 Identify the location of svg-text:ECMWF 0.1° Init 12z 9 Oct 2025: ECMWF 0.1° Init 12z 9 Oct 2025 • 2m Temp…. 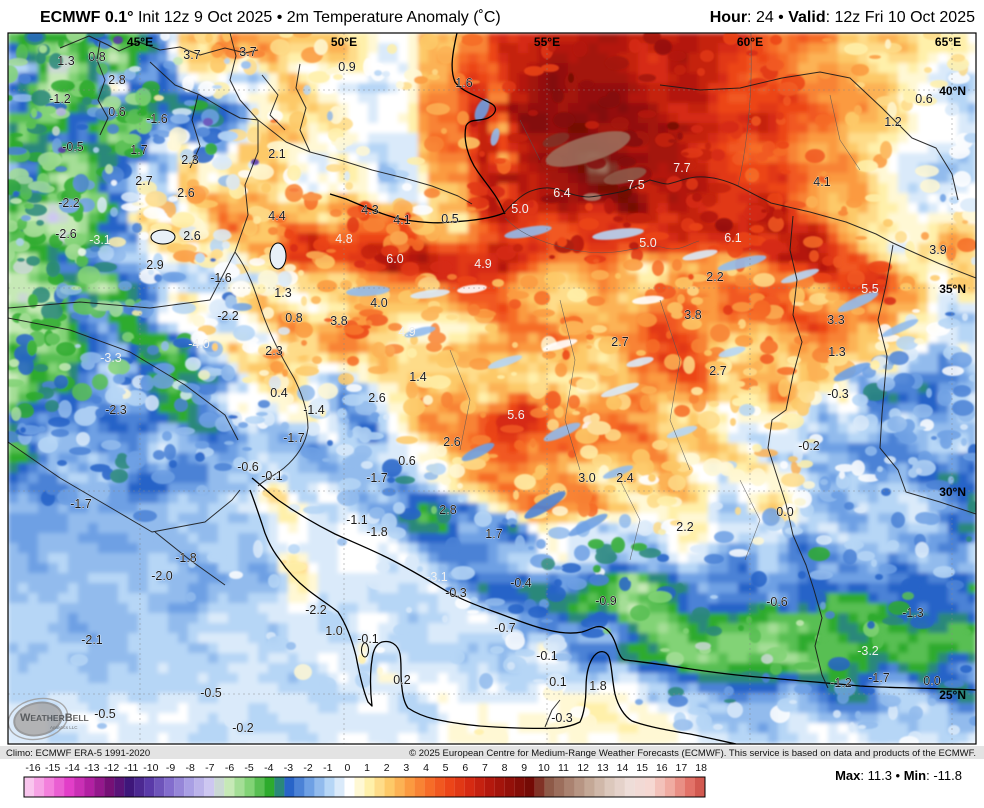
(270, 17).